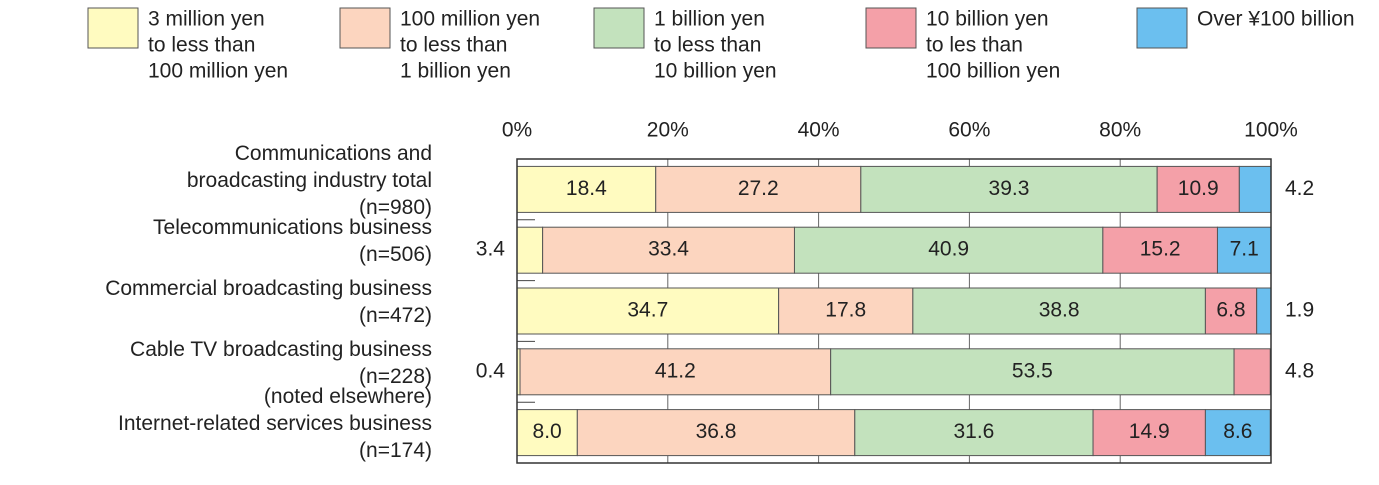  I want to click on category-label: Commercial broadcasting business, so click(268, 288).